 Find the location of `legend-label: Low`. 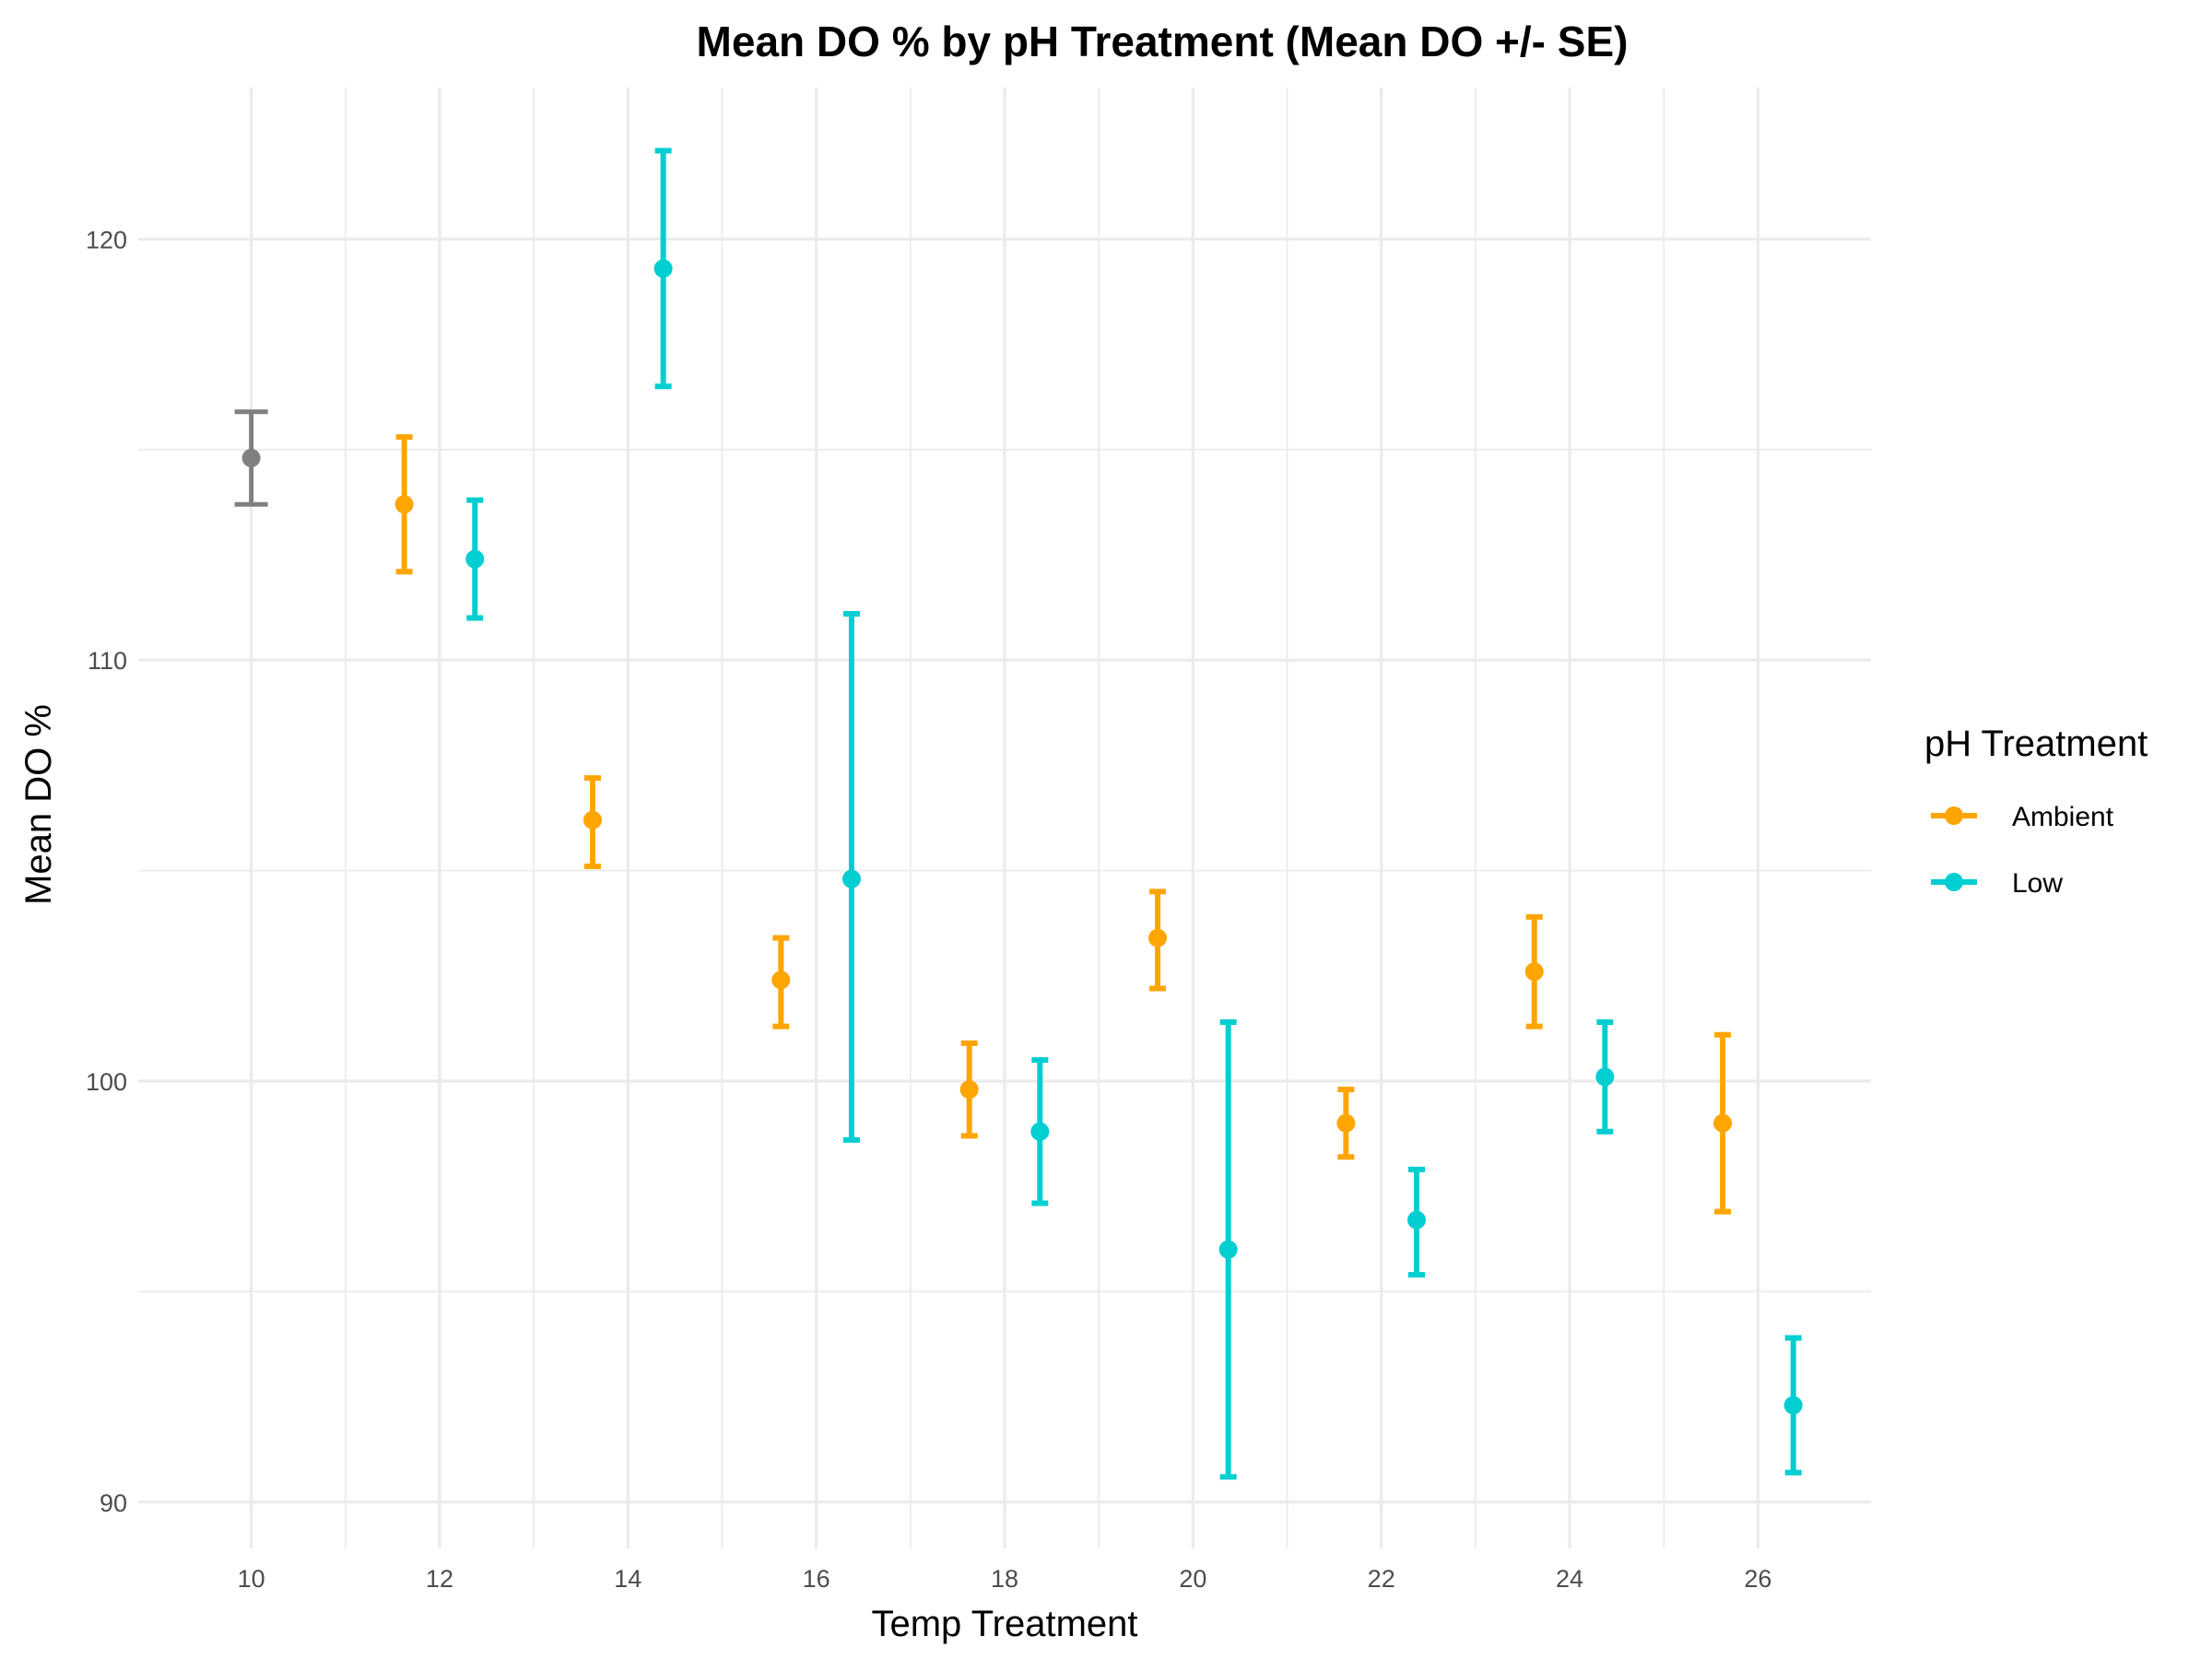

legend-label: Low is located at coordinates (2037, 883).